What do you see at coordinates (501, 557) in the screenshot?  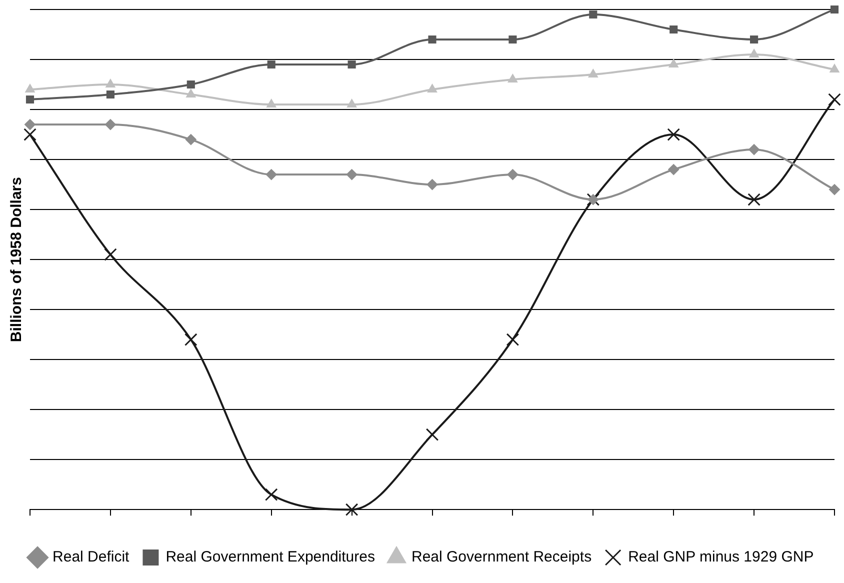 I see `legend-label: Real Government Receipts` at bounding box center [501, 557].